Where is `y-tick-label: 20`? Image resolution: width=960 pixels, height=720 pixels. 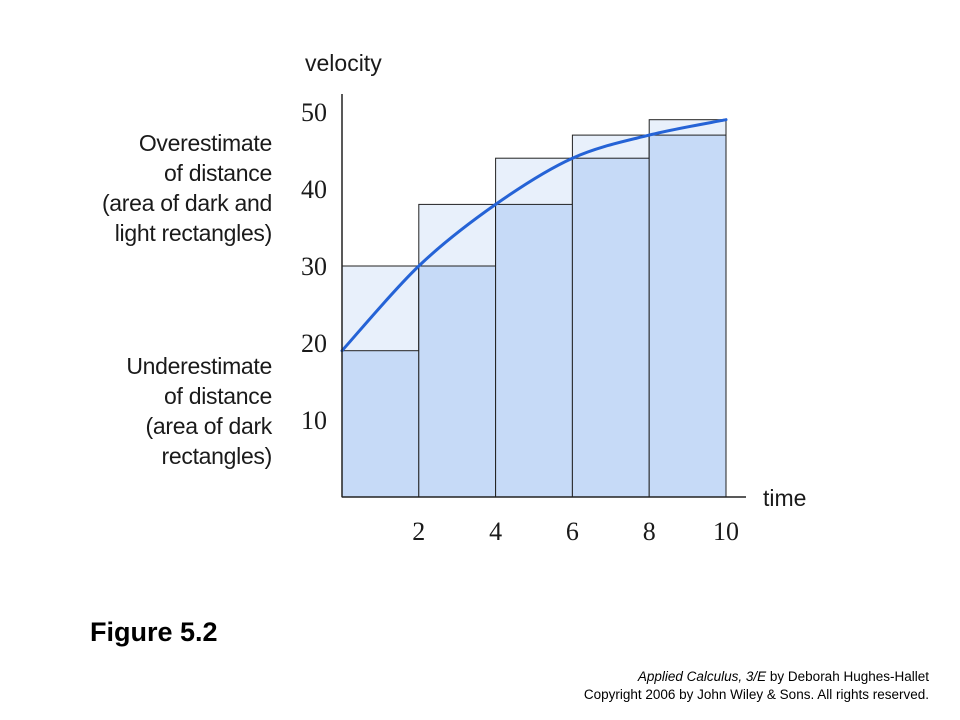 y-tick-label: 20 is located at coordinates (314, 343).